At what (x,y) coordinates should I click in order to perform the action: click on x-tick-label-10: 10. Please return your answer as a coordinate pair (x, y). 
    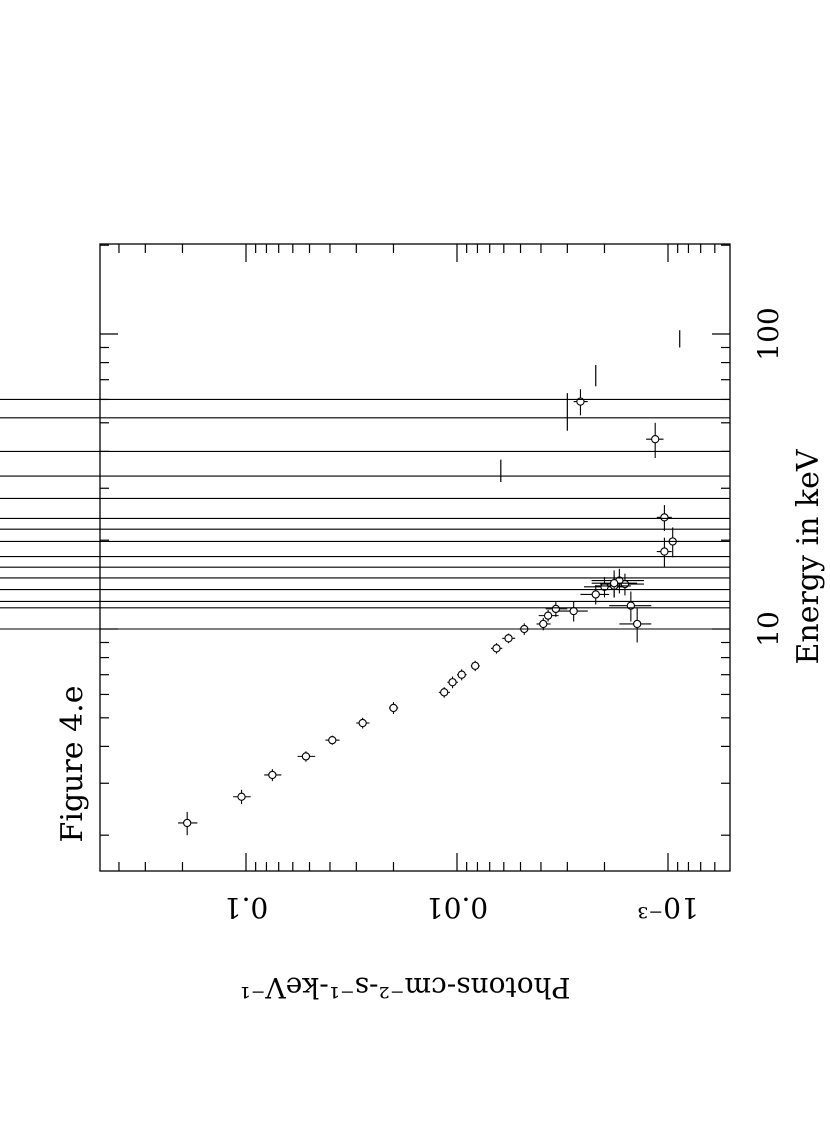
    Looking at the image, I should click on (768, 629).